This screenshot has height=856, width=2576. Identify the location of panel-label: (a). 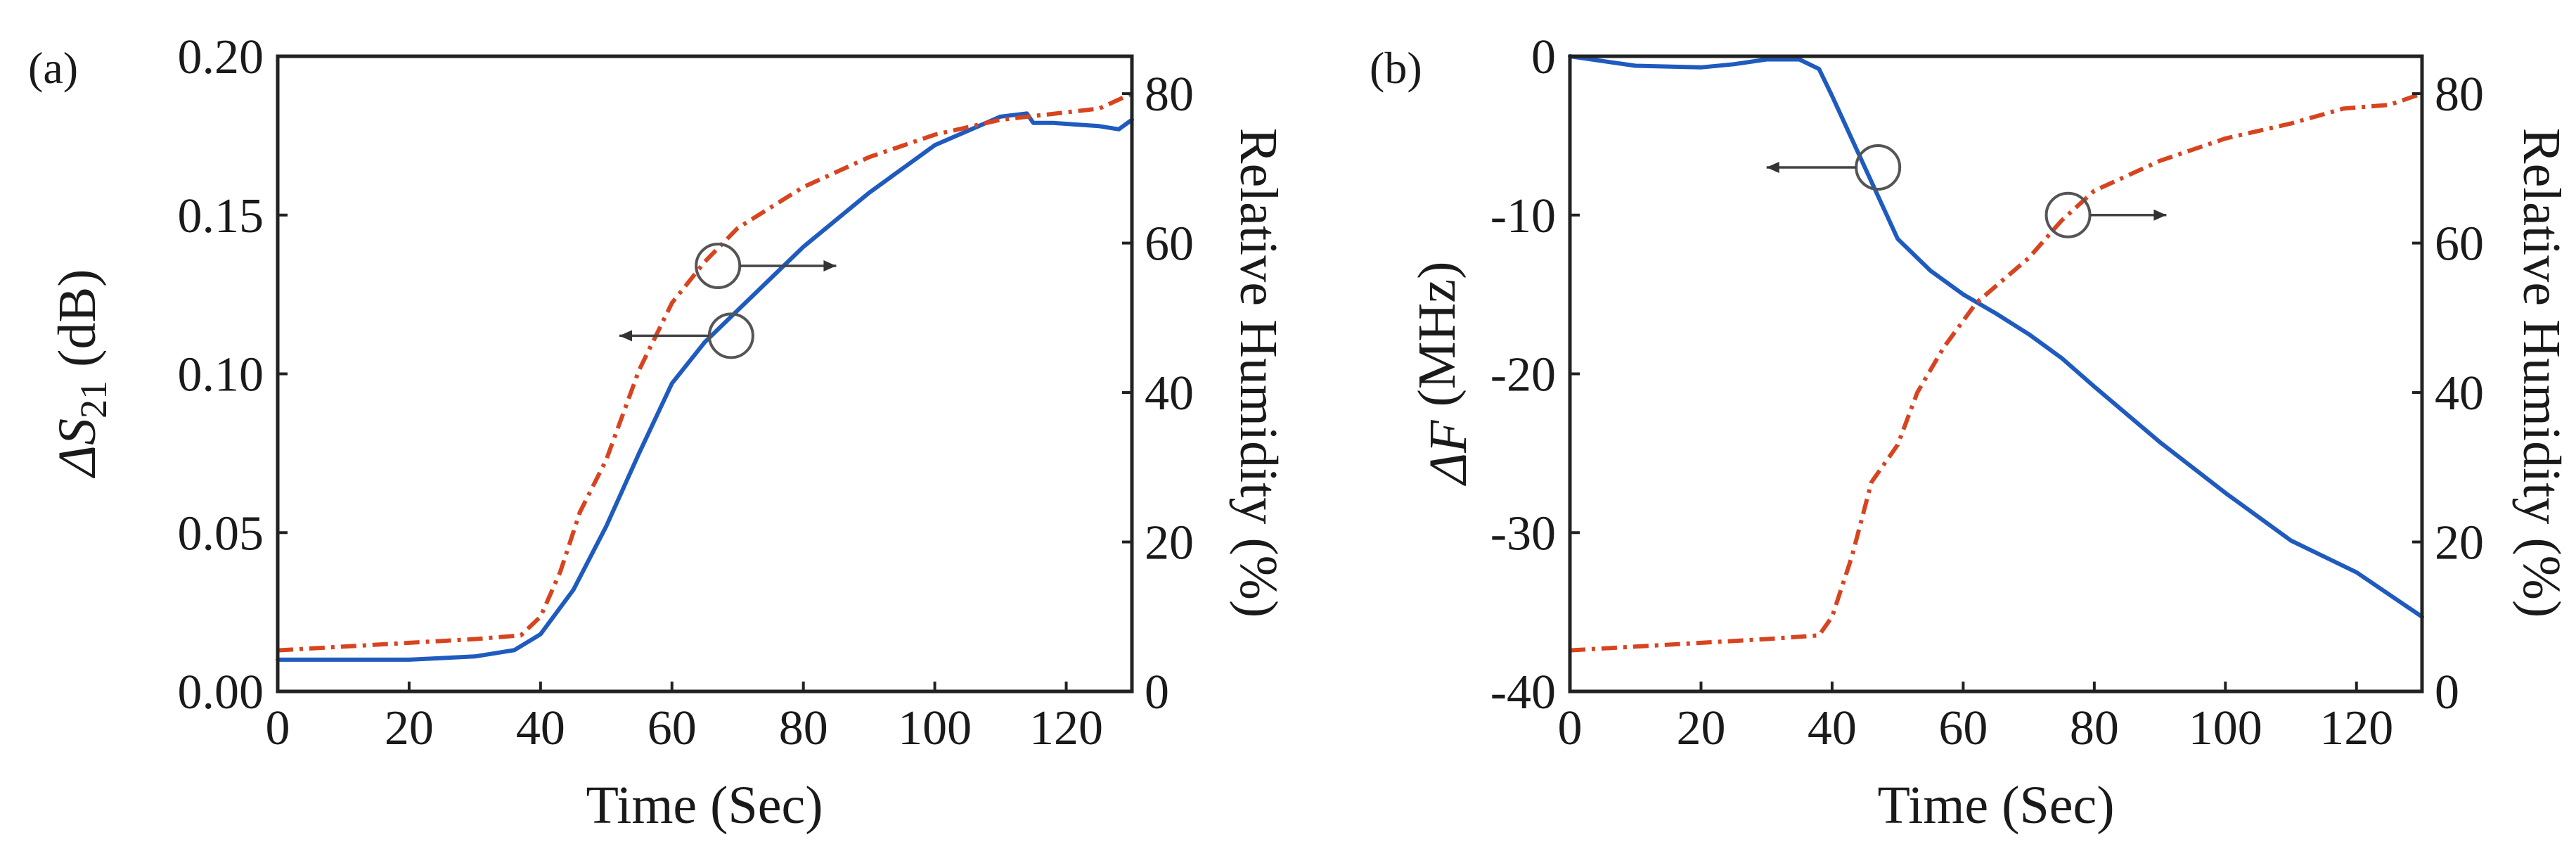
(53, 68).